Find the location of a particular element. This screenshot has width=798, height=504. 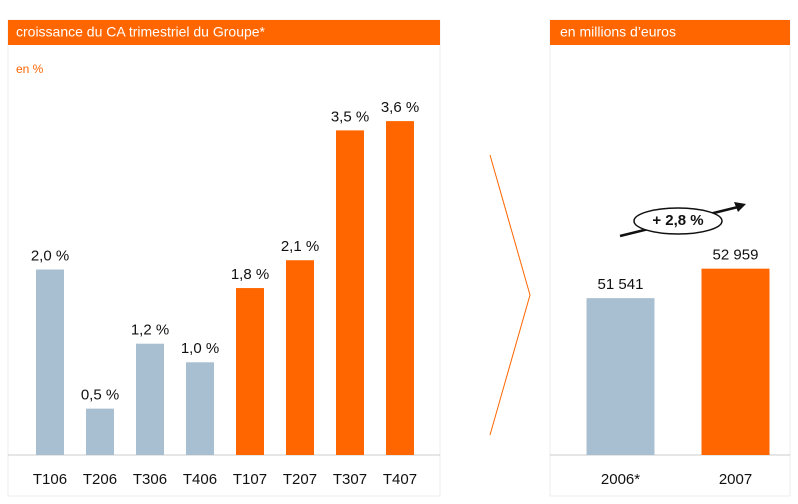

data-label: 52 959 is located at coordinates (736, 255).